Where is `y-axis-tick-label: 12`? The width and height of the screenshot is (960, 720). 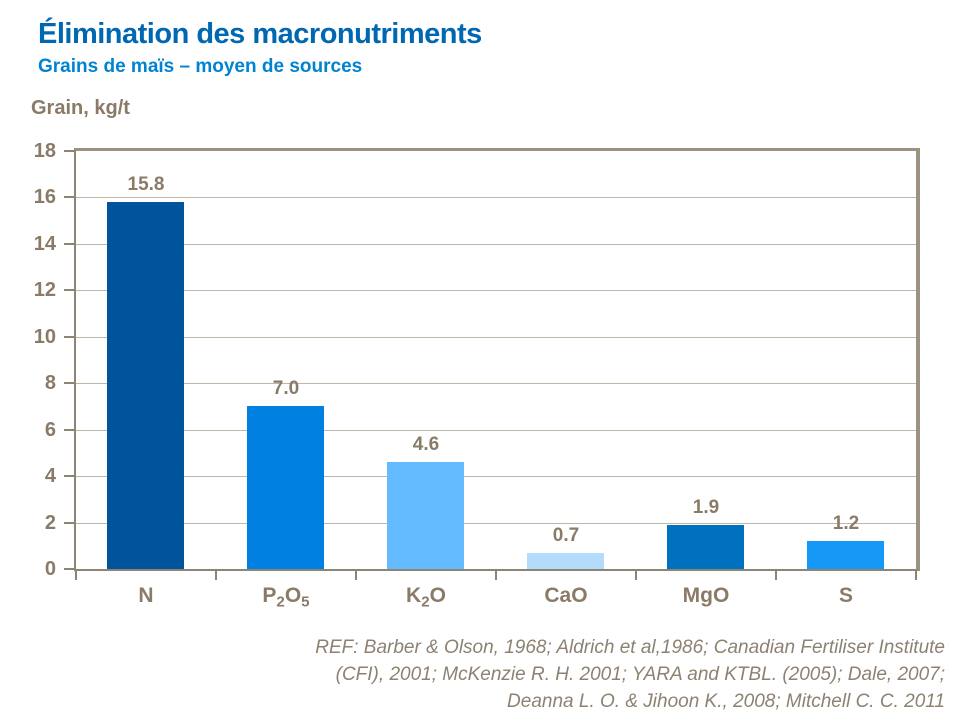 y-axis-tick-label: 12 is located at coordinates (44, 290).